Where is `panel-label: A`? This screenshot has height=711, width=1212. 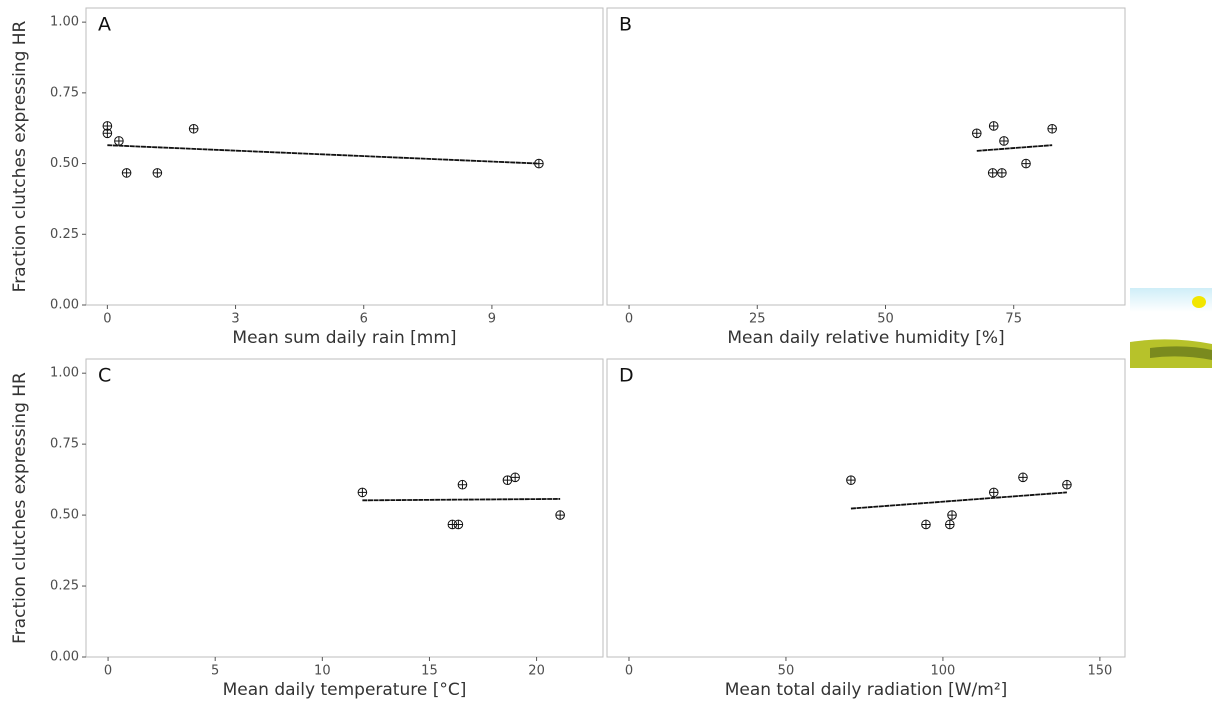
panel-label: A is located at coordinates (104, 25).